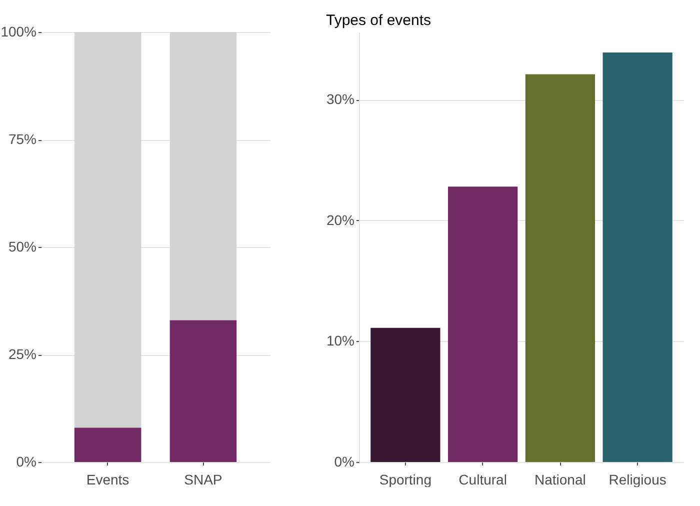 The width and height of the screenshot is (700, 506). Describe the element at coordinates (340, 220) in the screenshot. I see `y-tick-label: 20%` at that location.